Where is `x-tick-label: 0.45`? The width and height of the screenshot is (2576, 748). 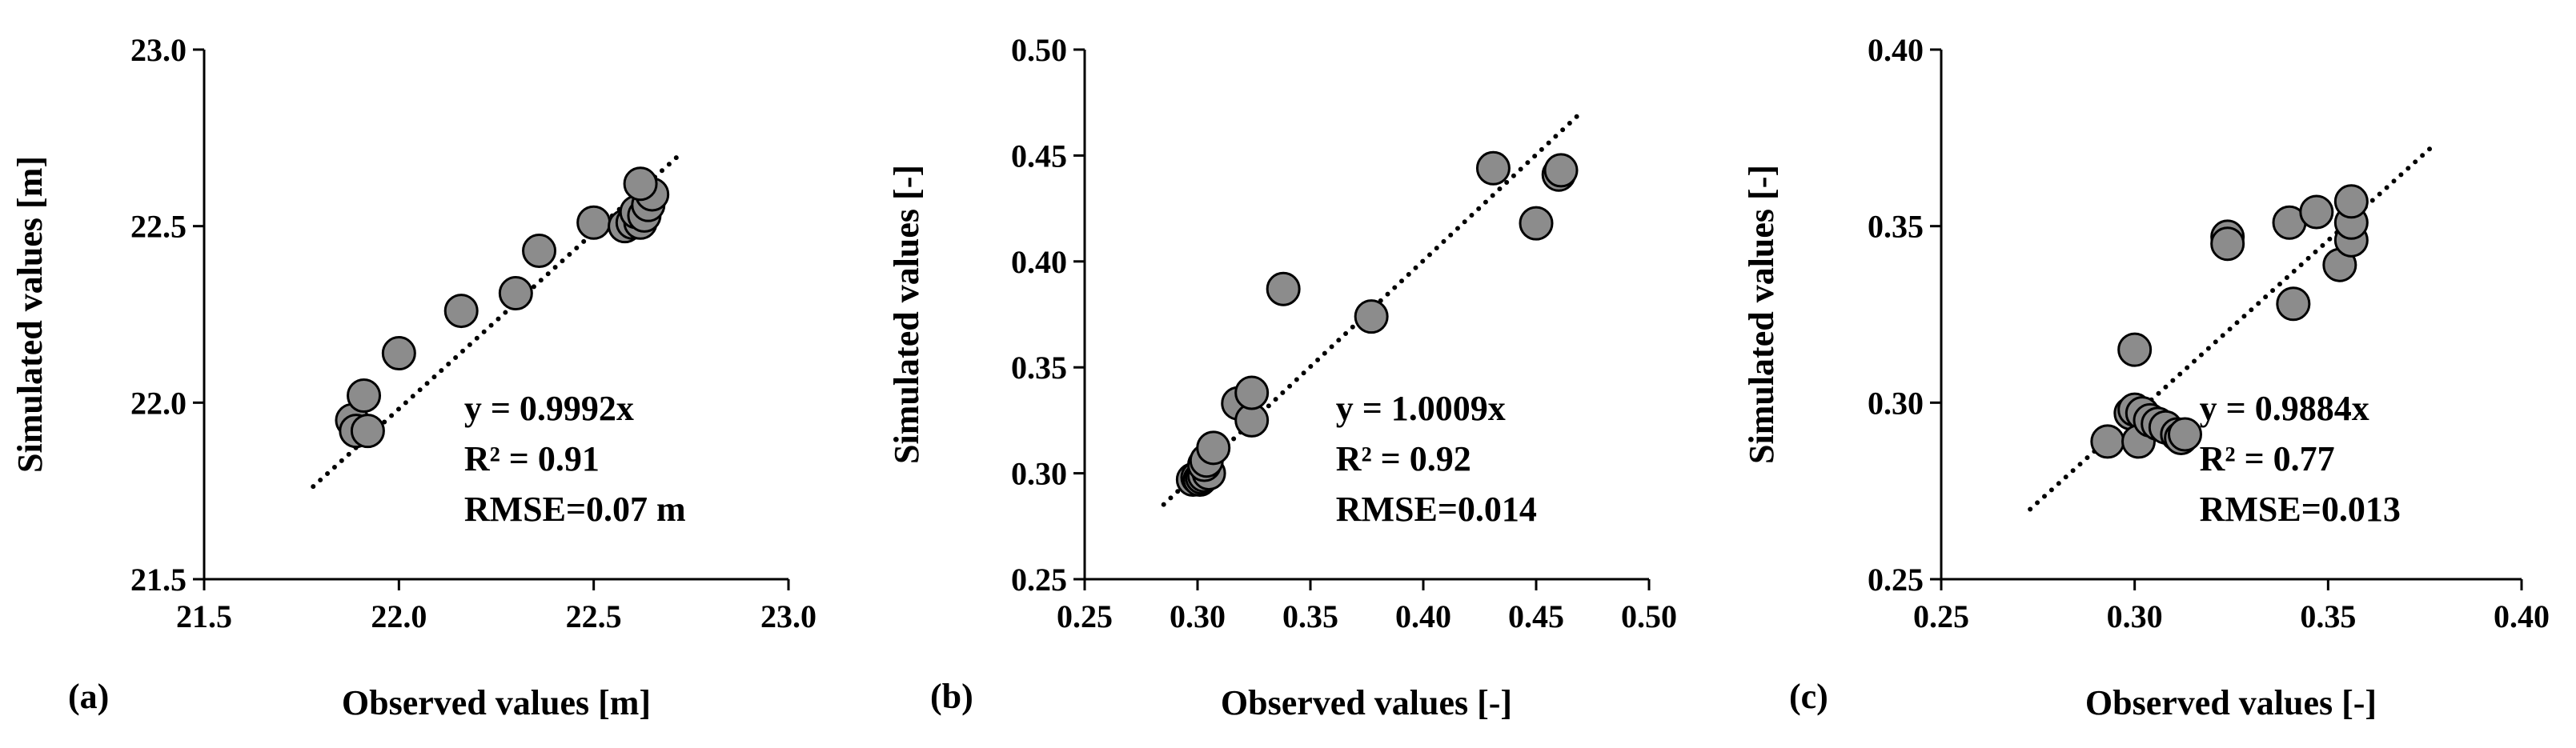
x-tick-label: 0.45 is located at coordinates (1536, 616).